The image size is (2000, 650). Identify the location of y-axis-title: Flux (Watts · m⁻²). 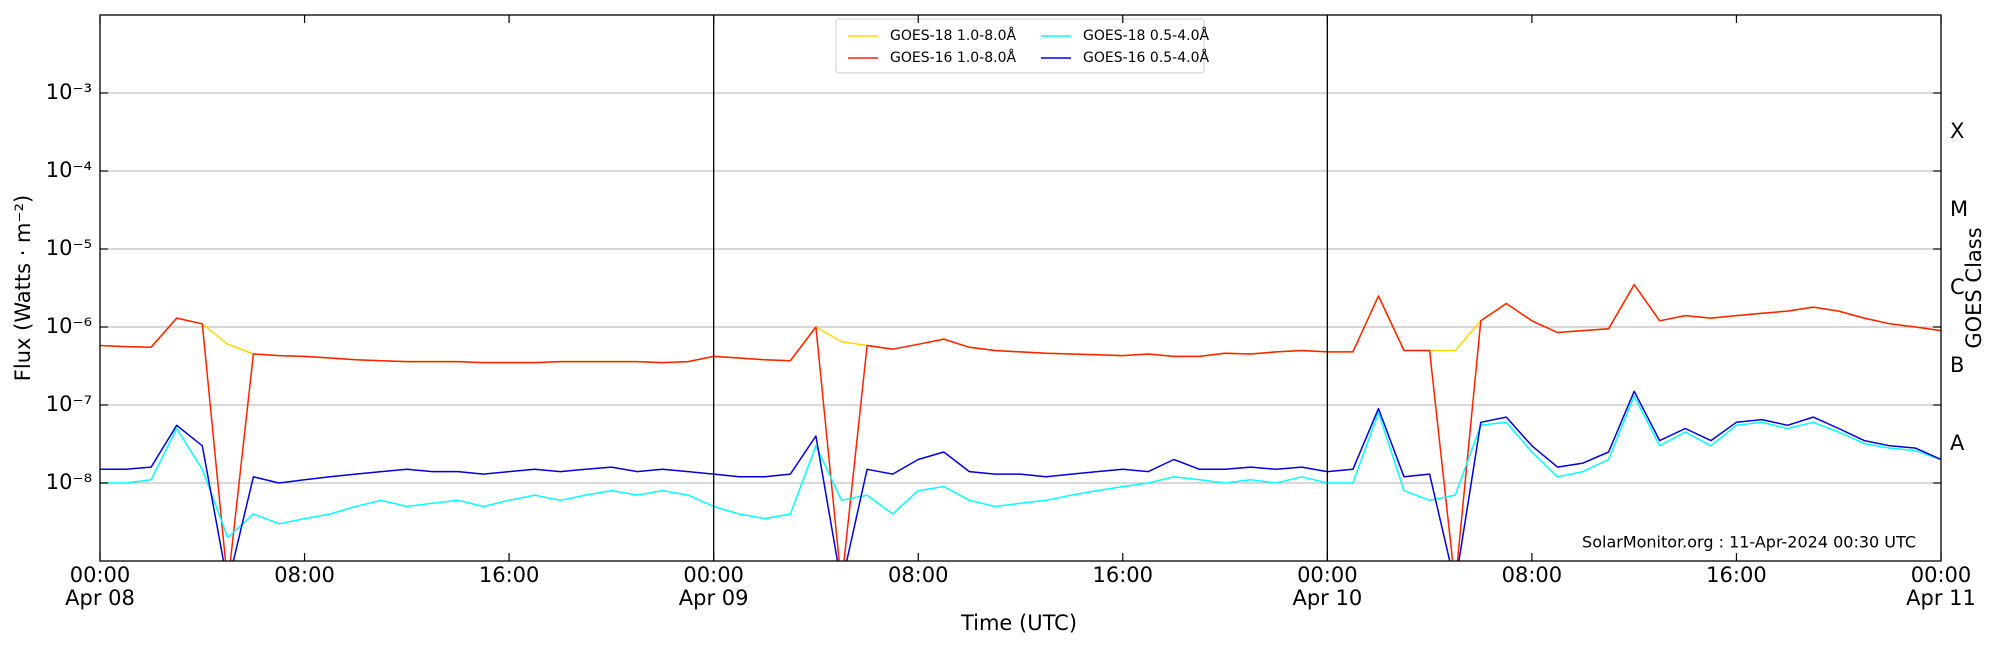
(23, 288).